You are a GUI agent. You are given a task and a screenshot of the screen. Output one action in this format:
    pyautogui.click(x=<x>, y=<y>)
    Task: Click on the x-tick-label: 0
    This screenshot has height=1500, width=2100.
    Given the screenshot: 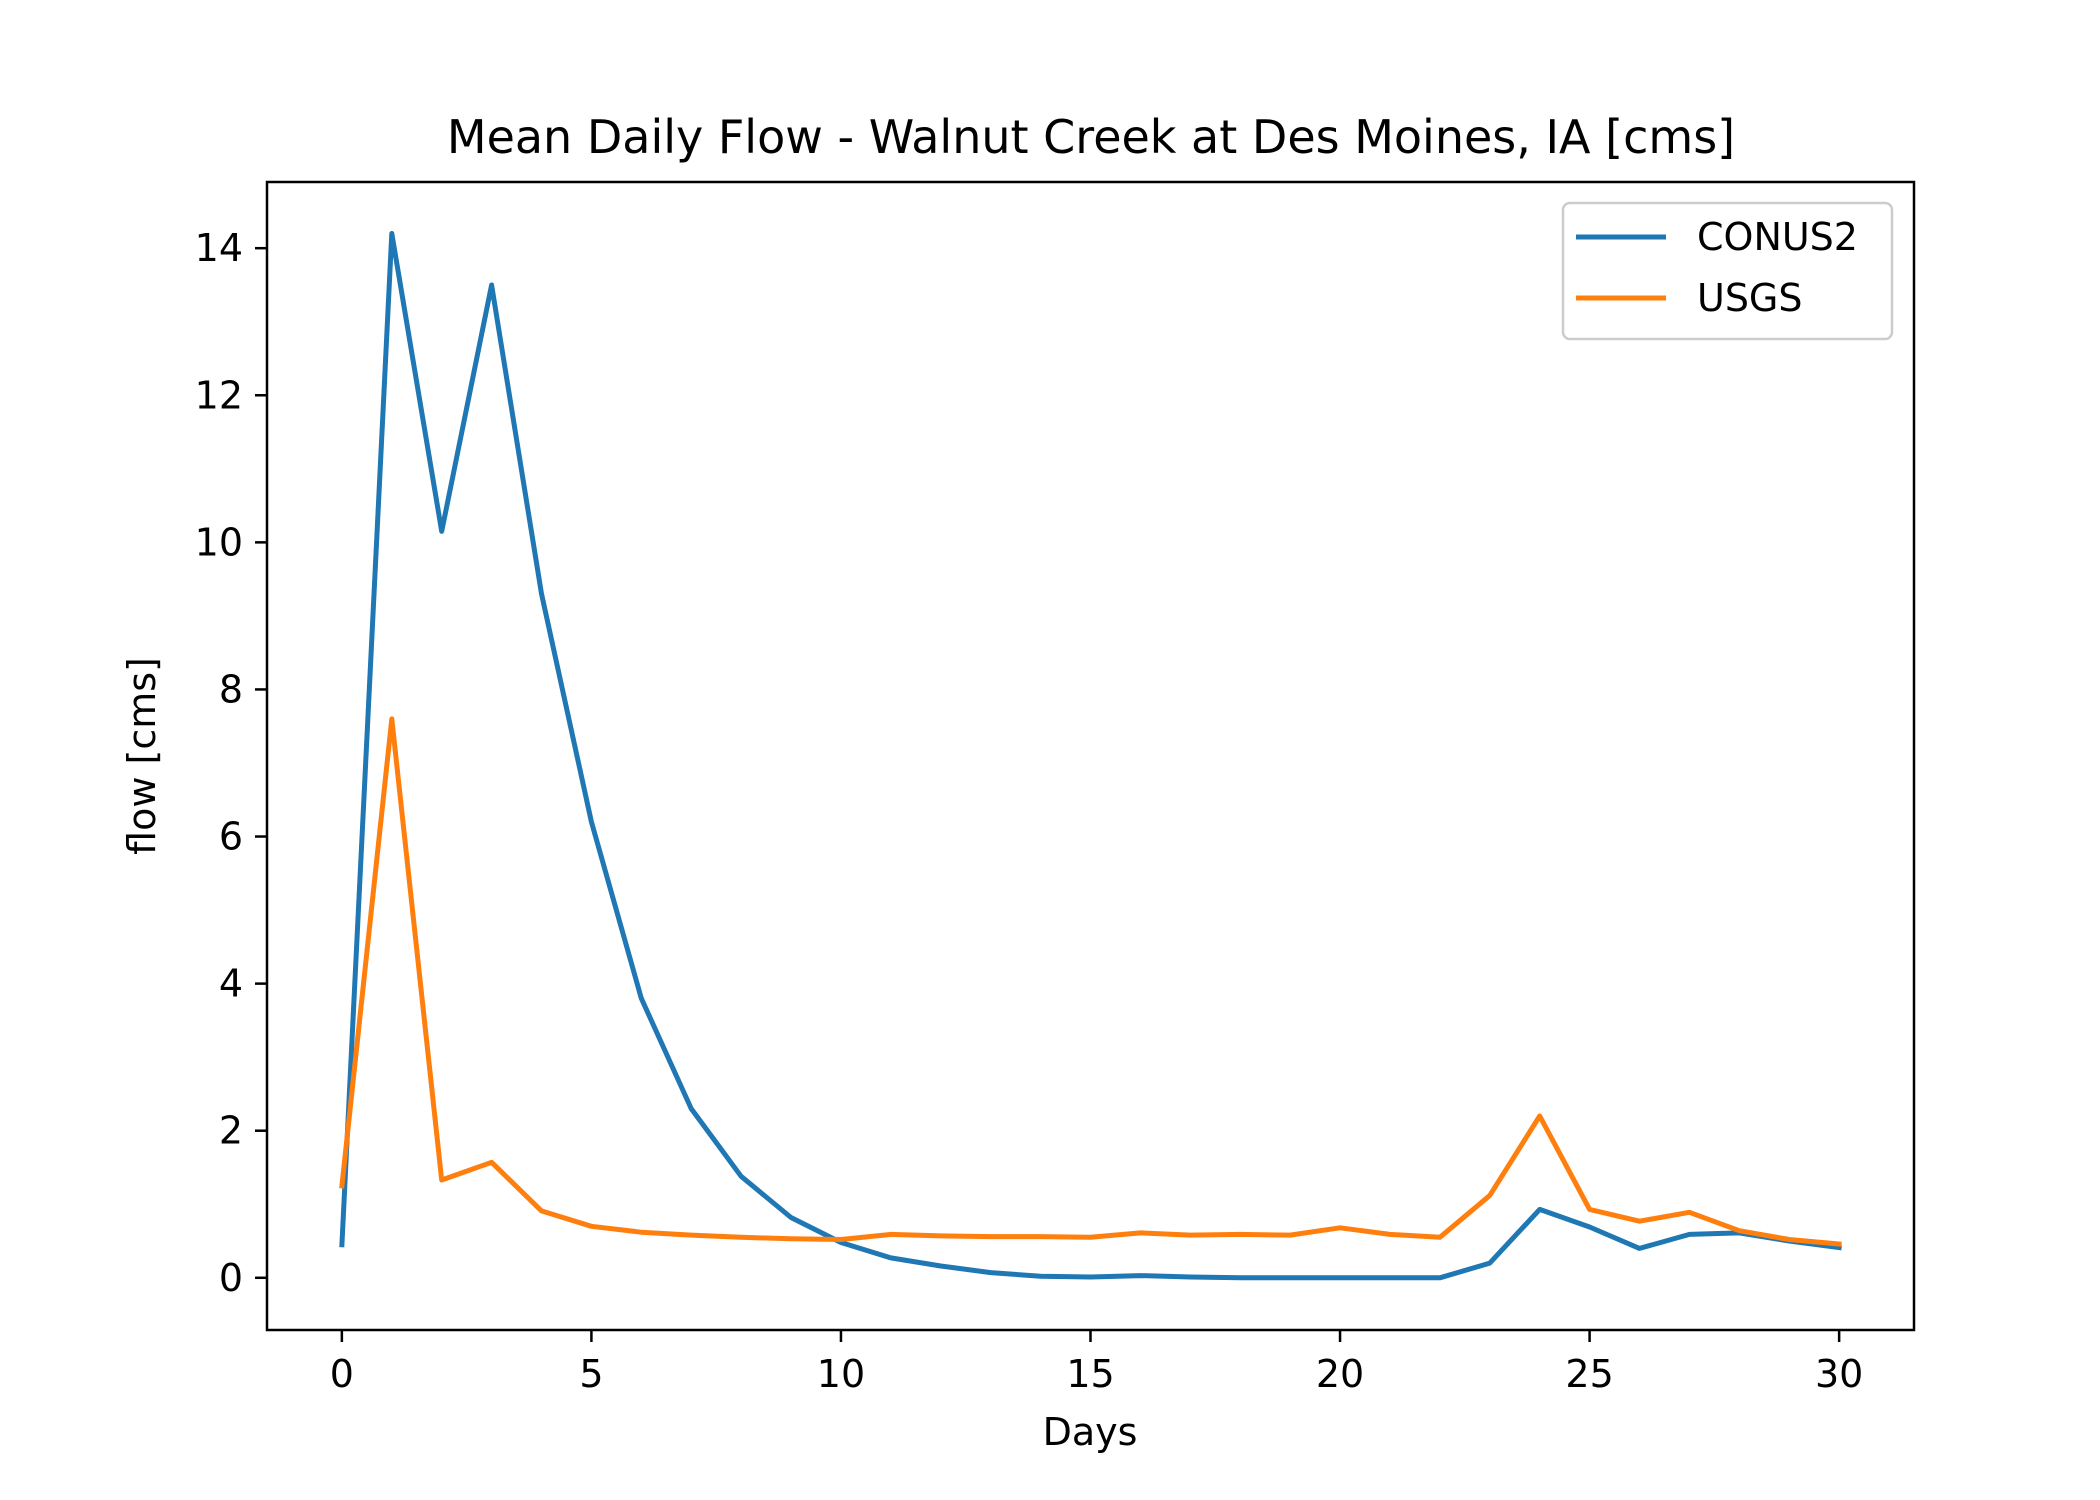 What is the action you would take?
    pyautogui.click(x=342, y=1374)
    